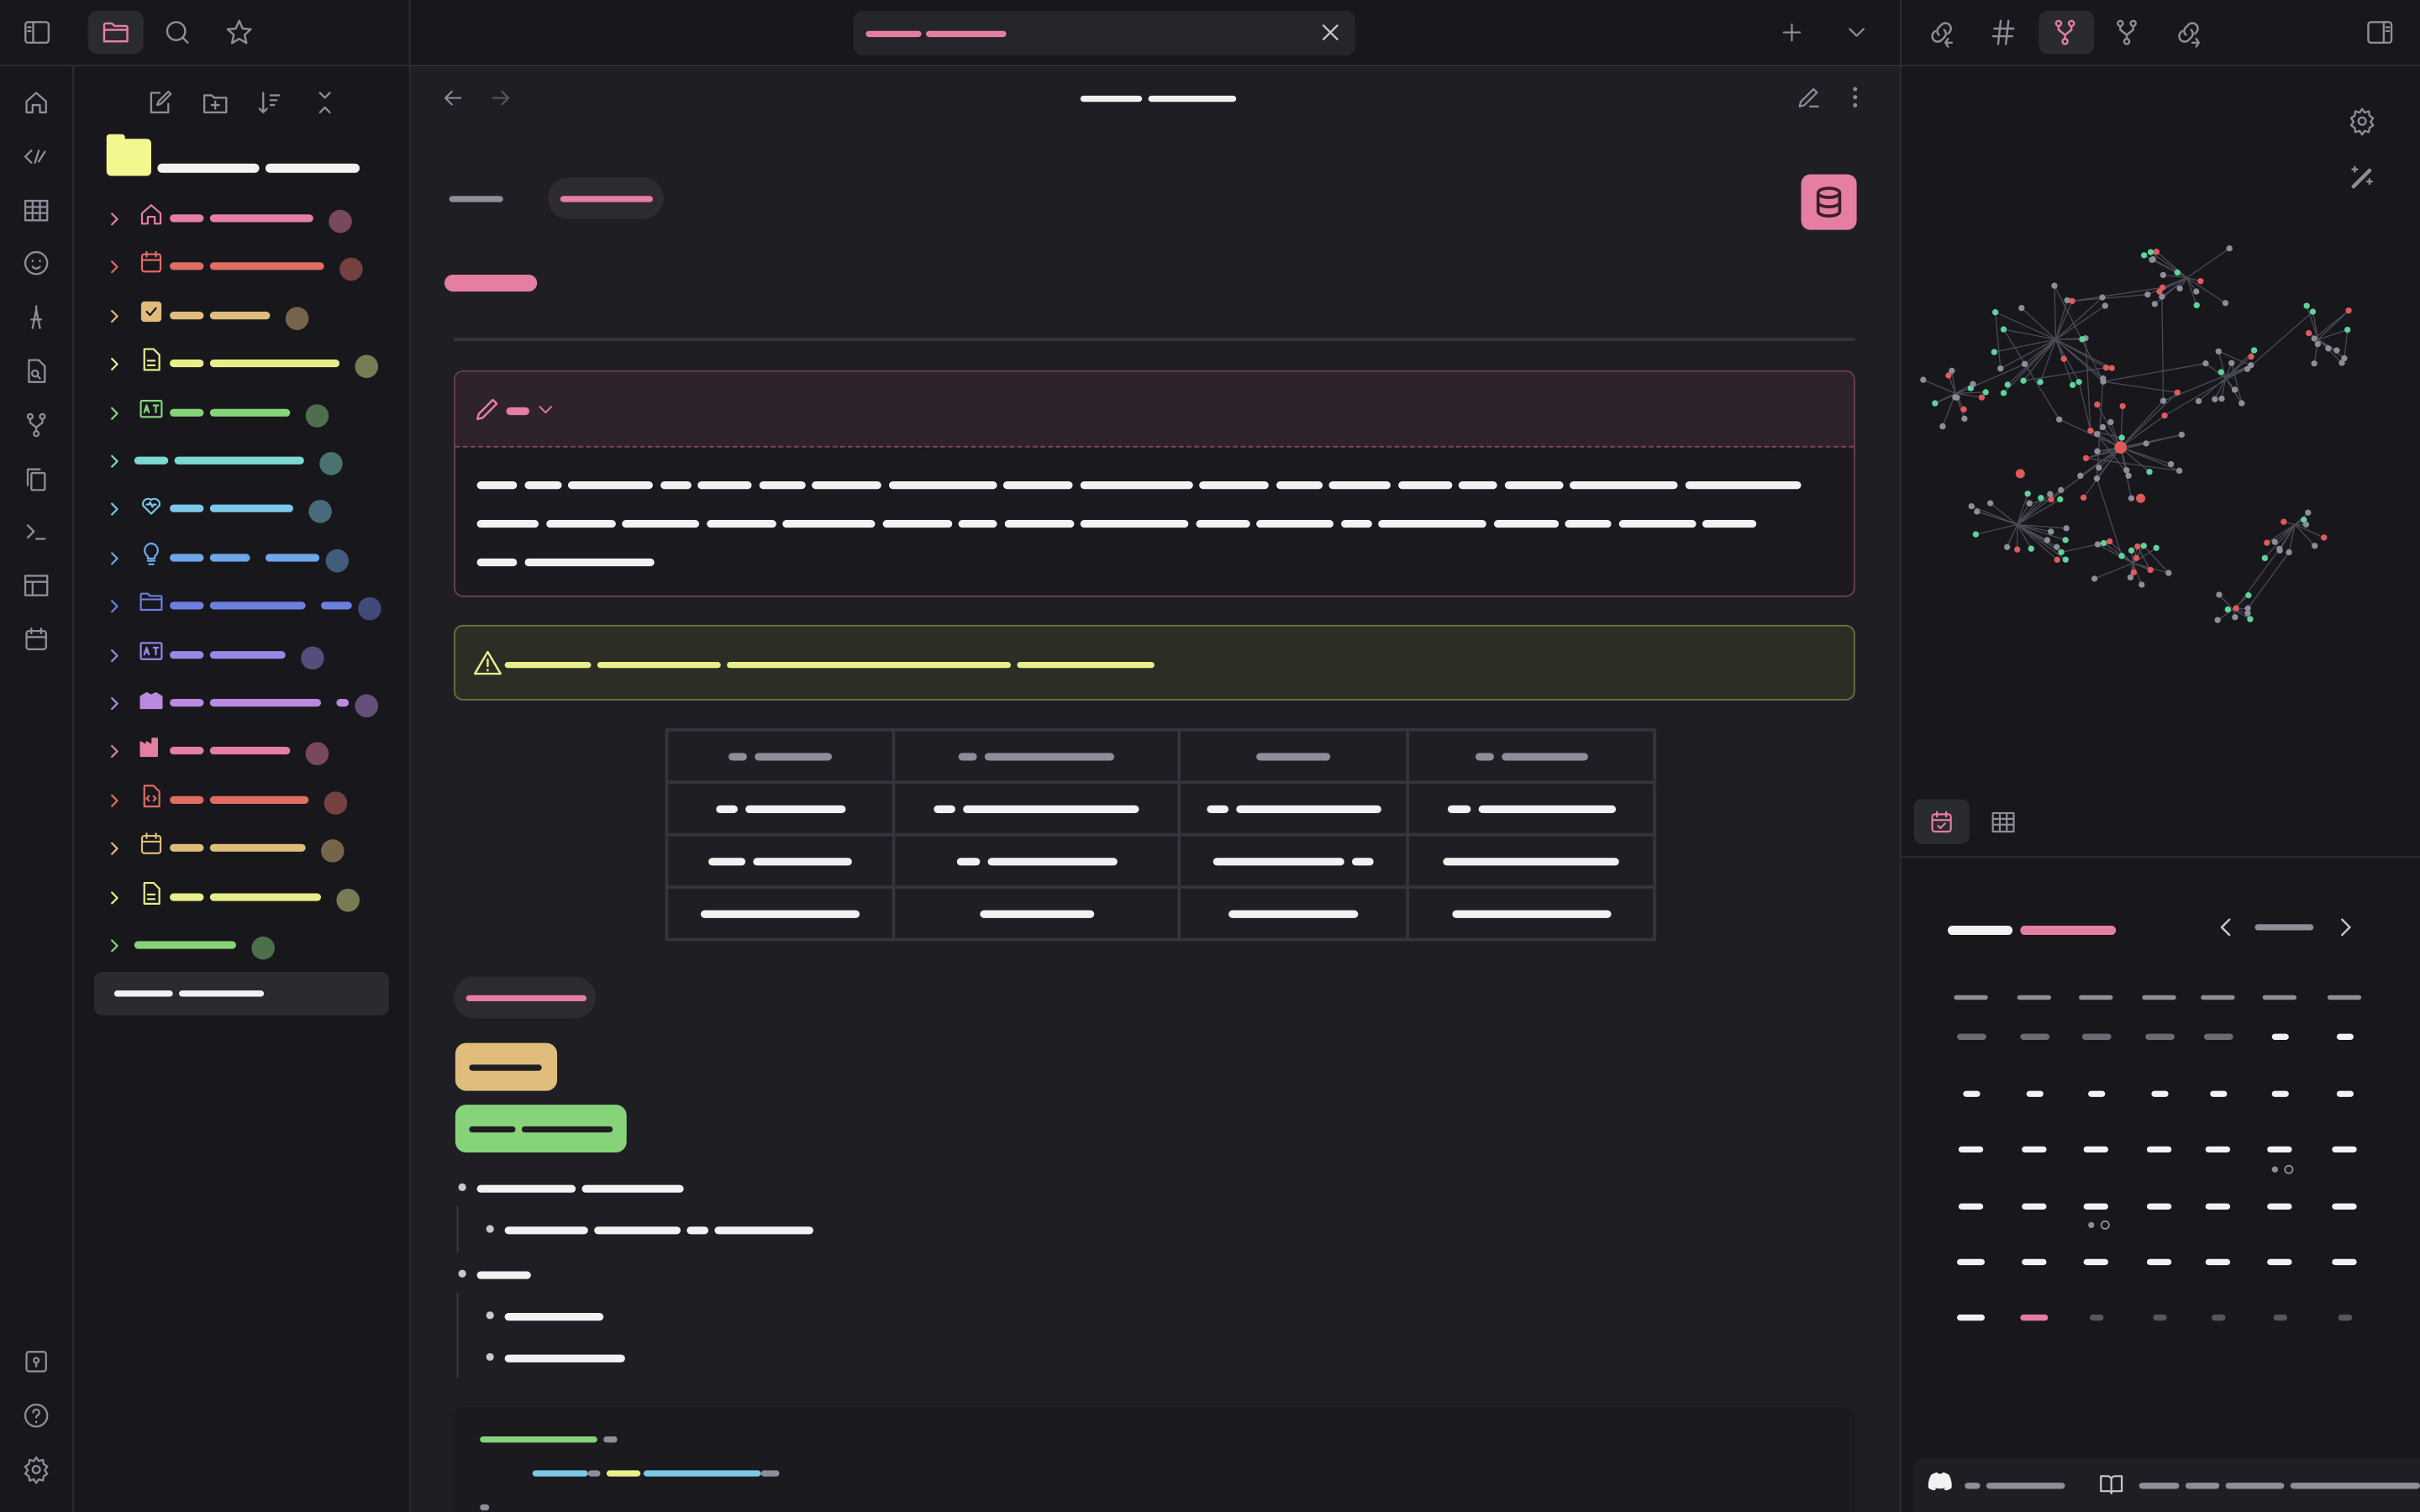  What do you see at coordinates (1330, 32) in the screenshot?
I see `close-icon` at bounding box center [1330, 32].